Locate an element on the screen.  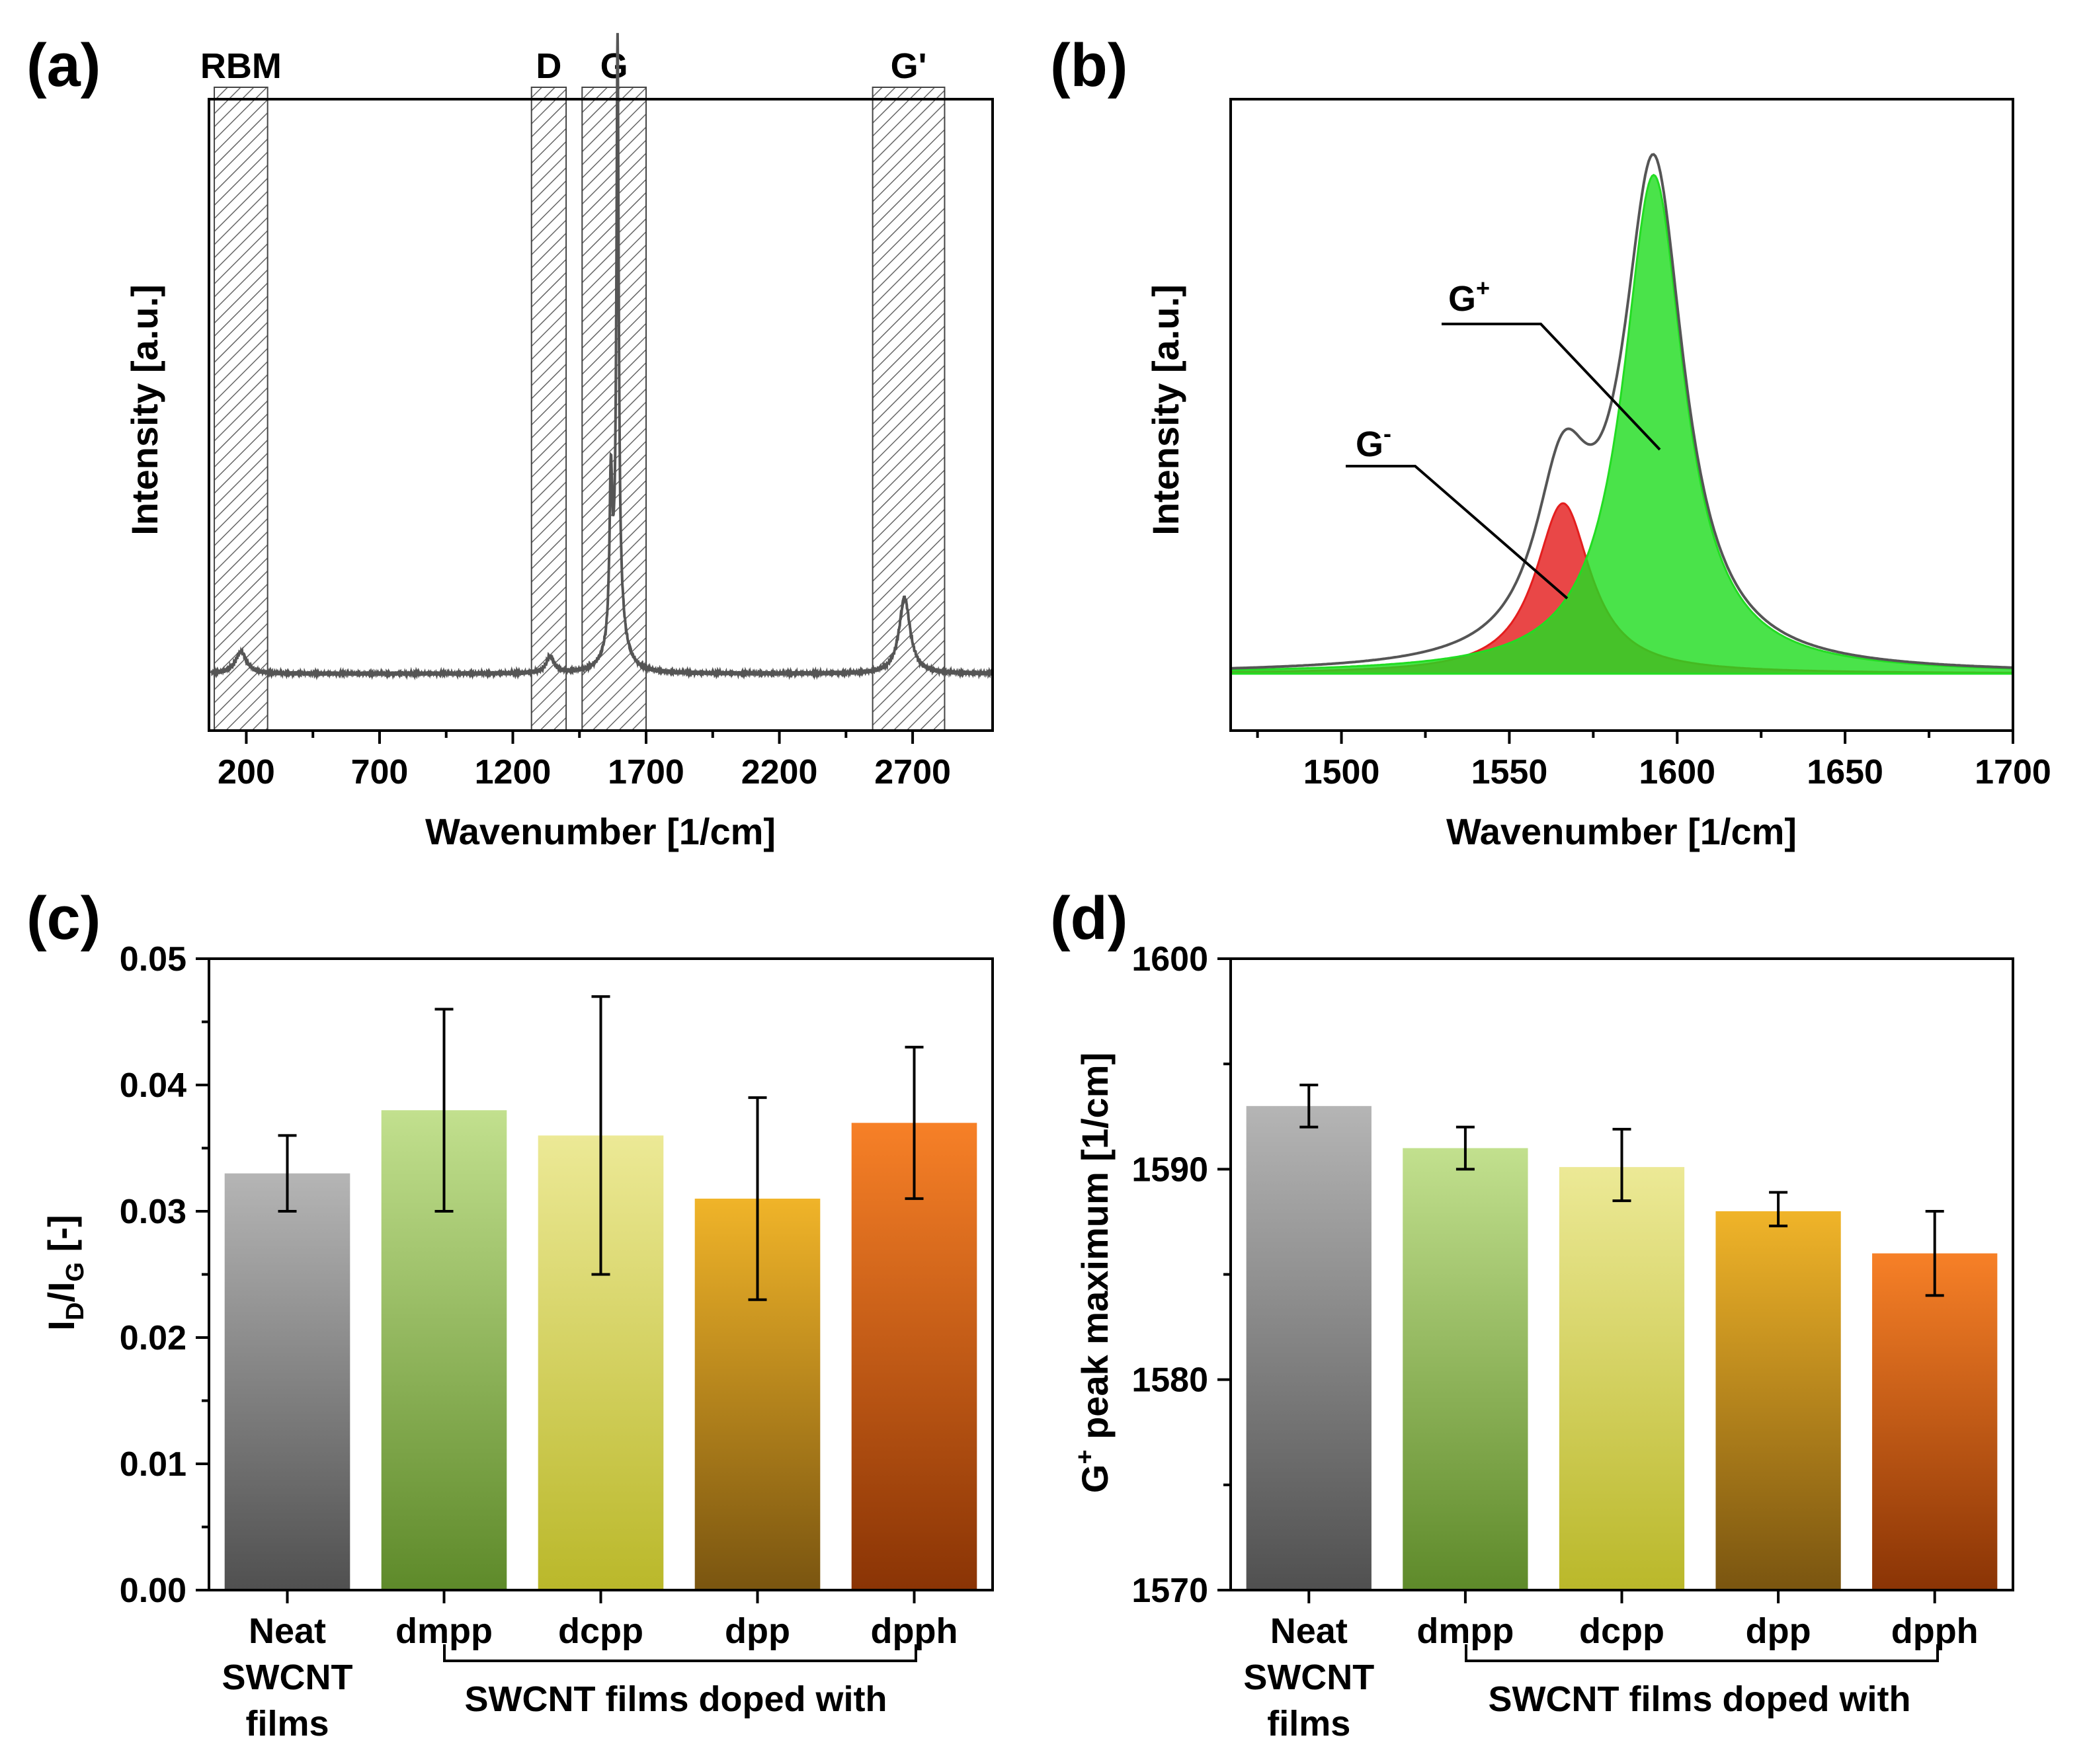
c-y-axis-title: ID/IG [-] is located at coordinates (64, 1272).